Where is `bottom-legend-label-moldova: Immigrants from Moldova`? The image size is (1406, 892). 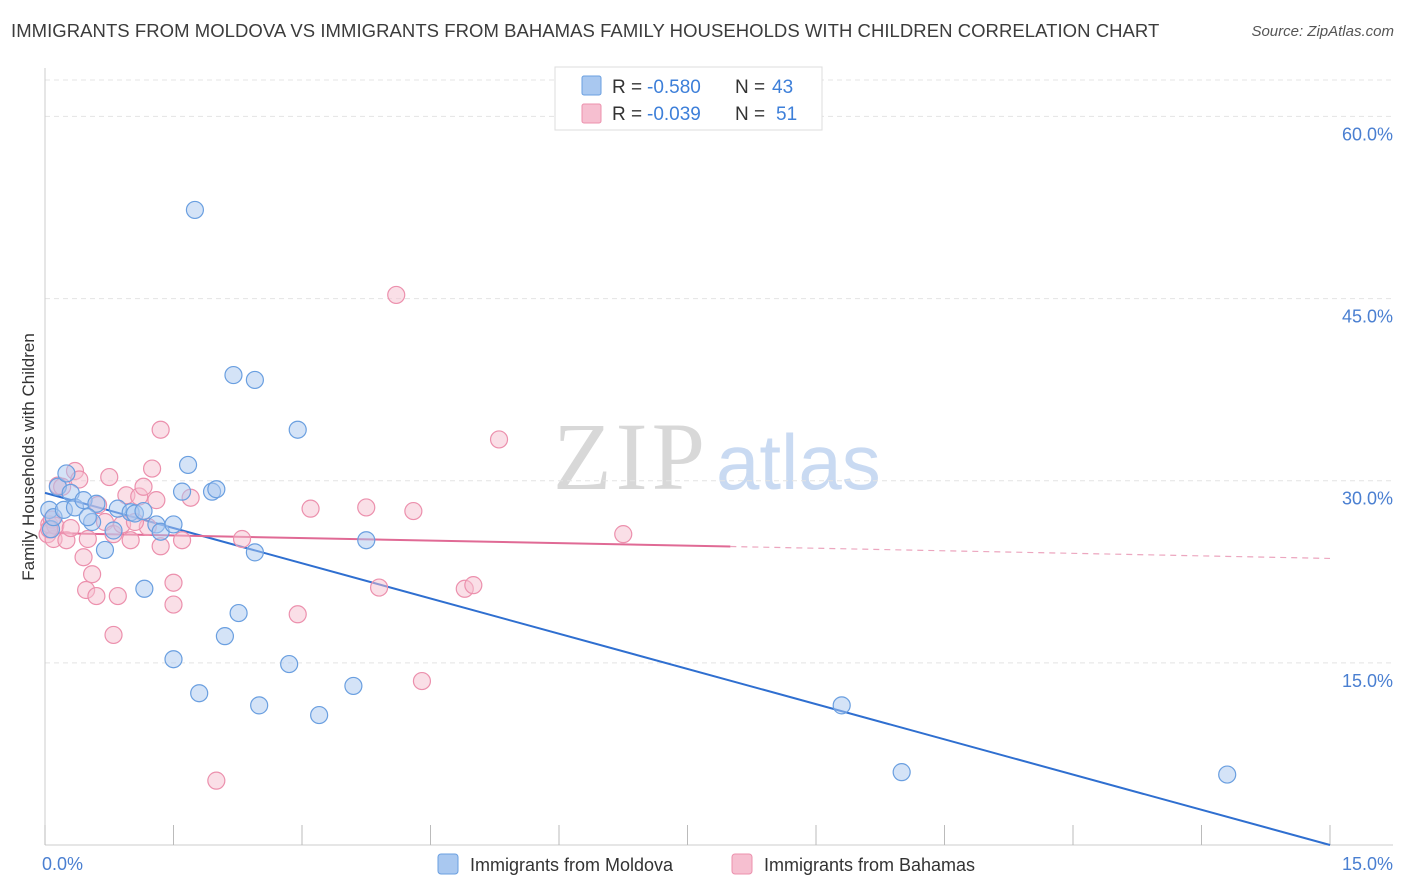 bottom-legend-label-moldova: Immigrants from Moldova is located at coordinates (572, 865).